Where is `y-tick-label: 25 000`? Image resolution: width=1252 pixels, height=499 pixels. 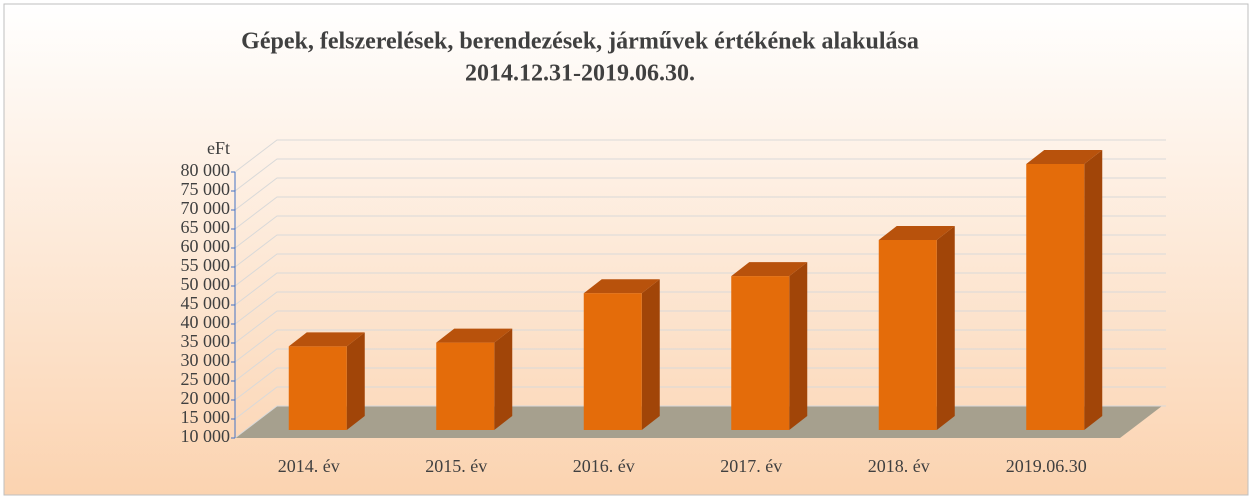 y-tick-label: 25 000 is located at coordinates (206, 379).